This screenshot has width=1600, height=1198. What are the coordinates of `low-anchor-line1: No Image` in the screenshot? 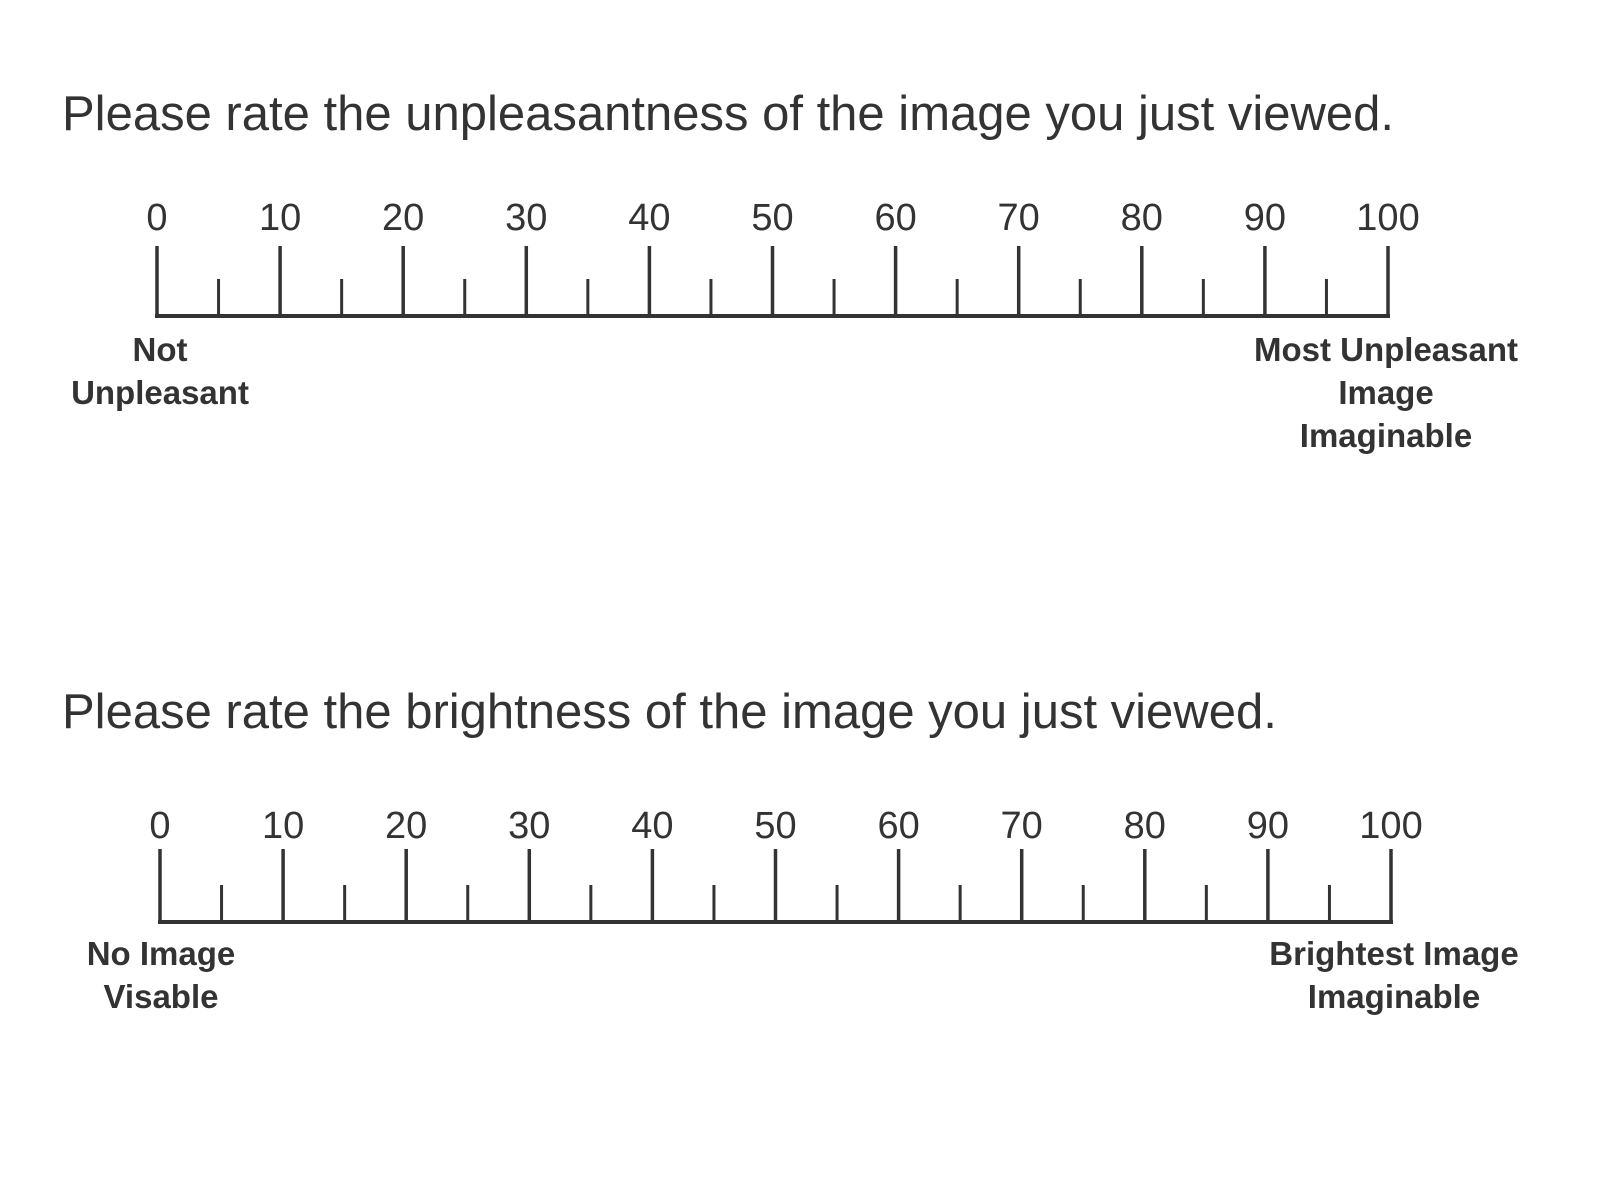 It's located at (161, 953).